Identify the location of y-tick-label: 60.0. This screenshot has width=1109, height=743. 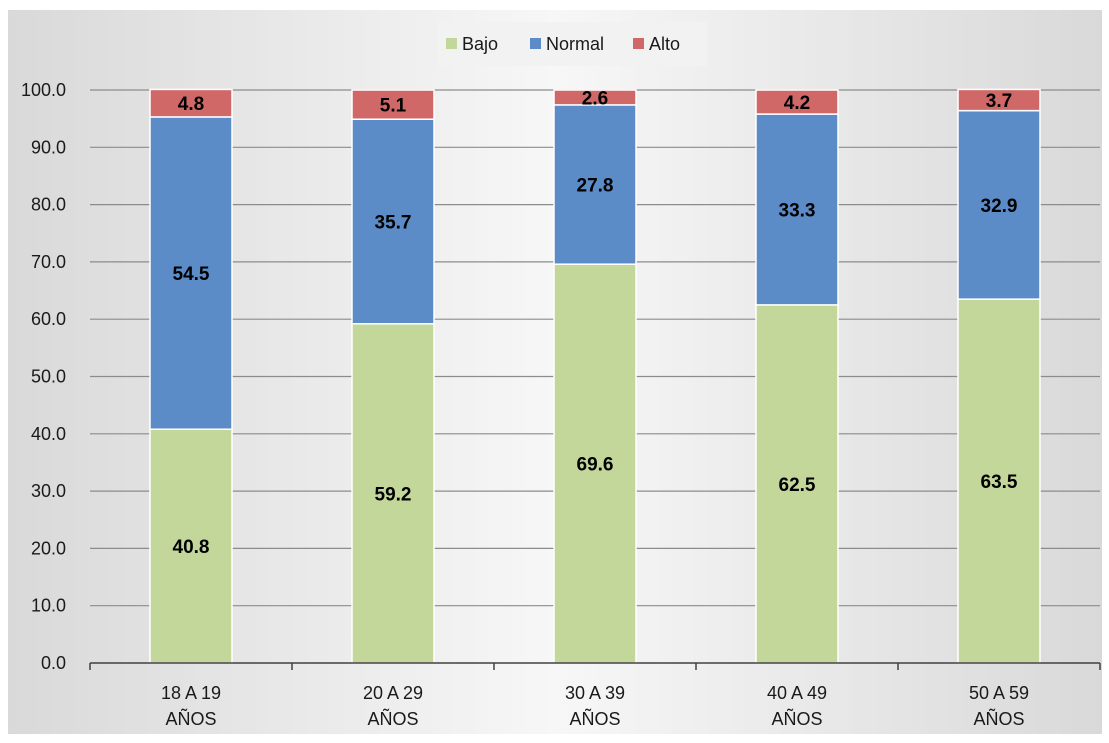
(48, 319).